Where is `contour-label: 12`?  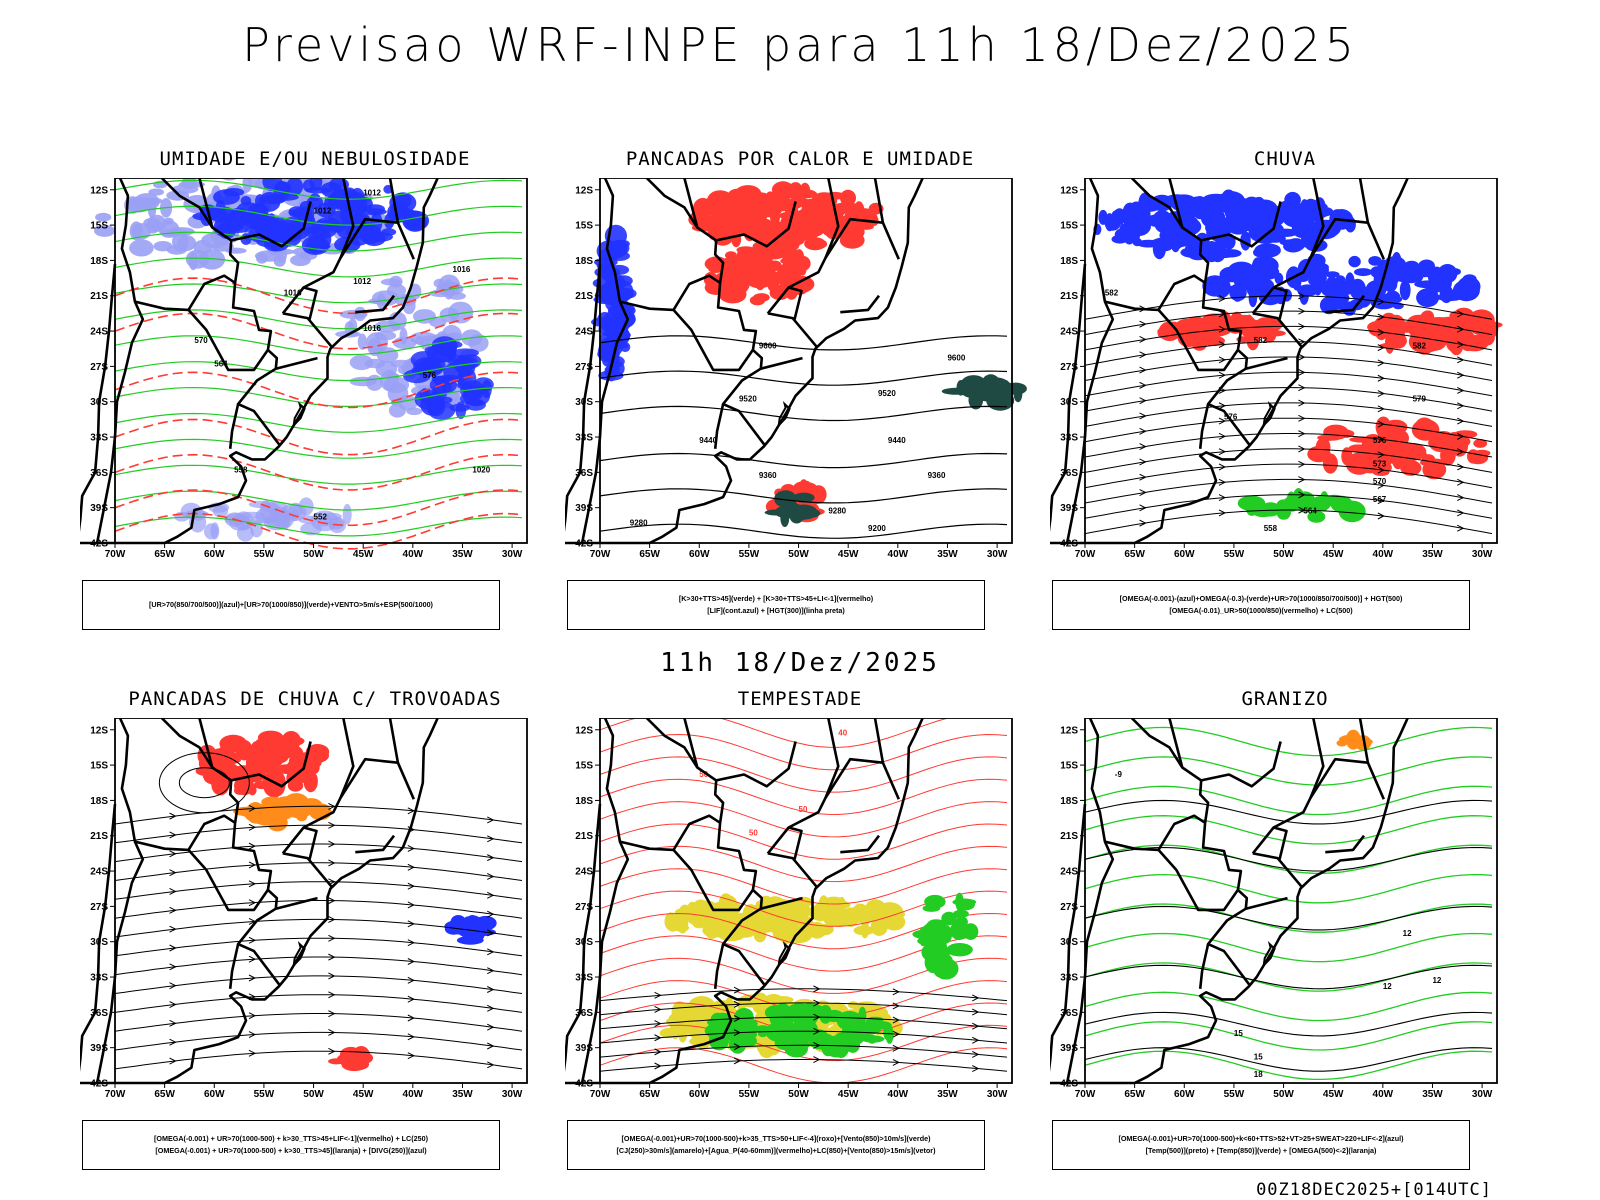 contour-label: 12 is located at coordinates (1387, 986).